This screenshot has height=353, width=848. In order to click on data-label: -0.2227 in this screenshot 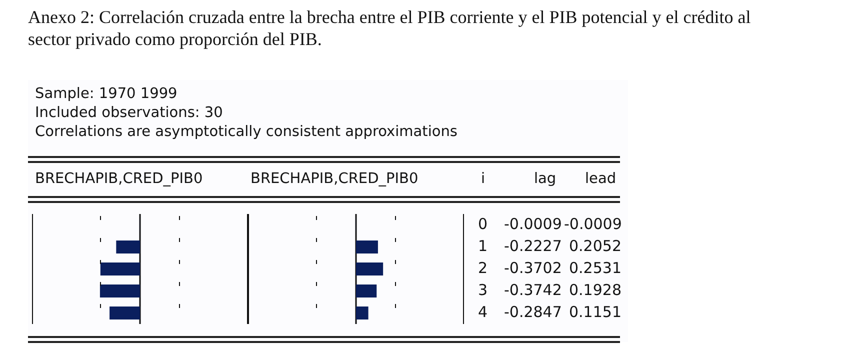, I will do `click(533, 246)`.